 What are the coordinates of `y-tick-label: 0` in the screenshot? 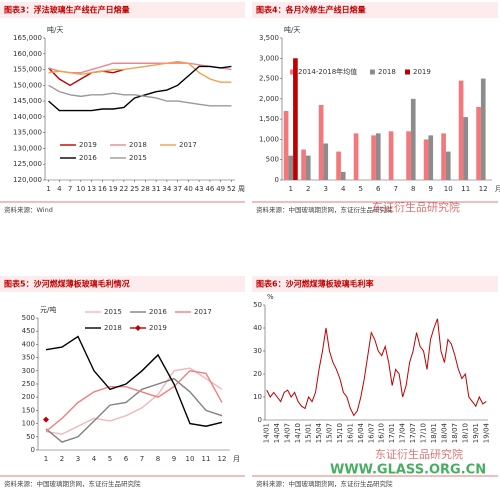 It's located at (33, 450).